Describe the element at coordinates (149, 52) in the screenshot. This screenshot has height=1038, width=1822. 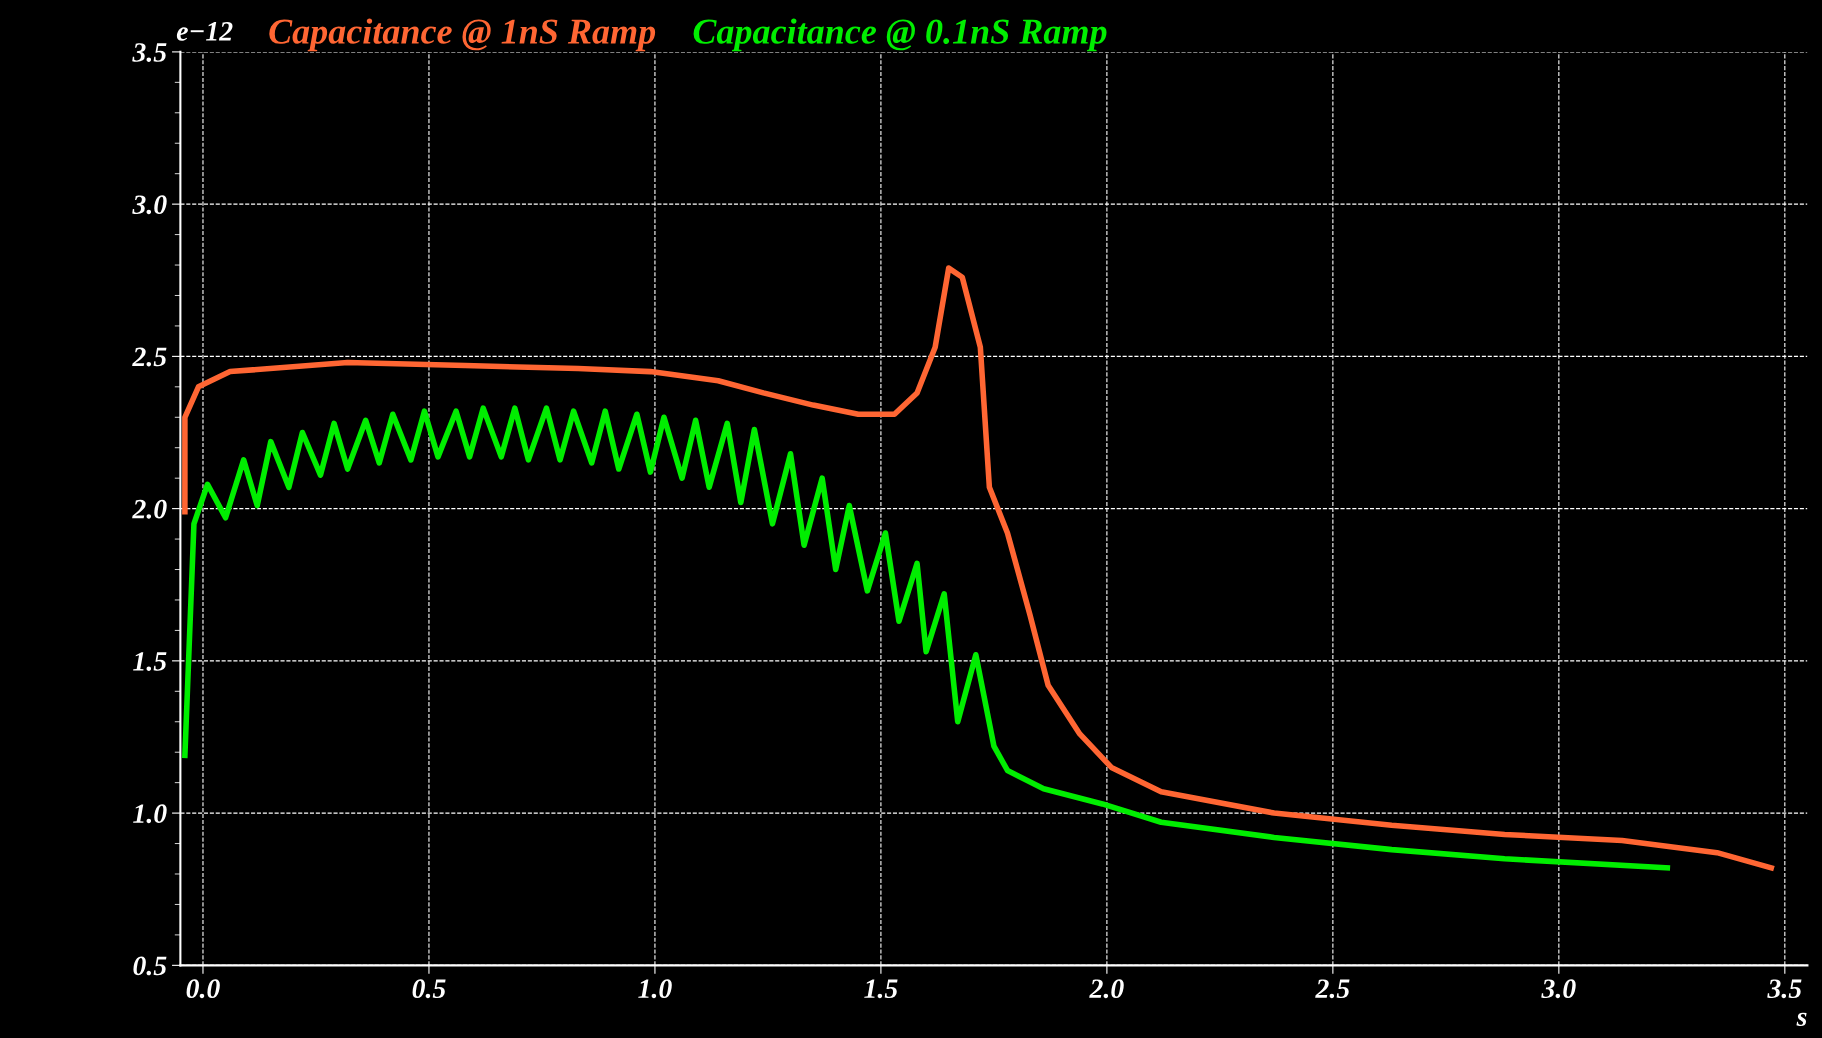
I see `y-tick-label: 3.5` at that location.